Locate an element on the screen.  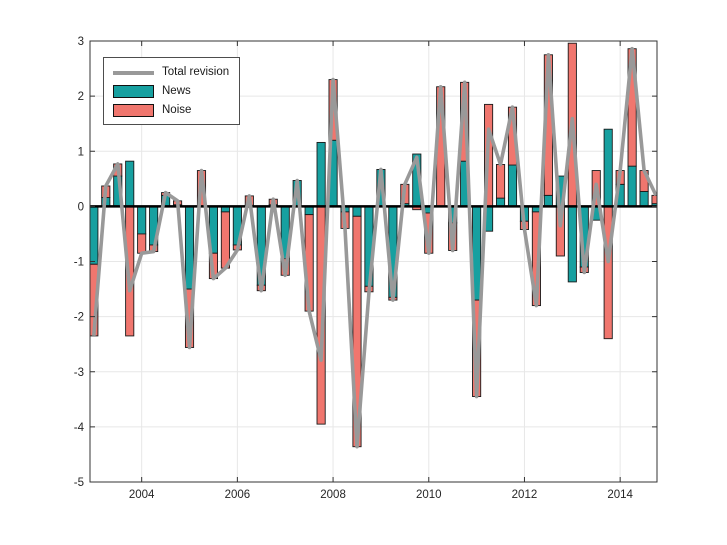
x-tick-label: 2014 is located at coordinates (620, 495).